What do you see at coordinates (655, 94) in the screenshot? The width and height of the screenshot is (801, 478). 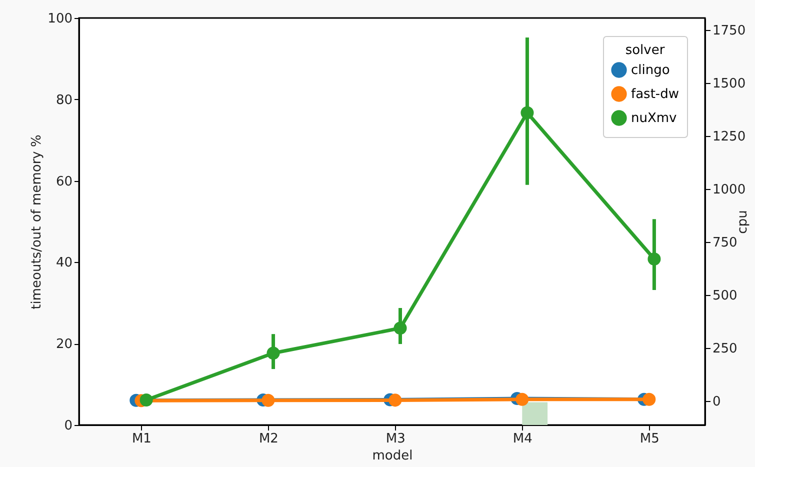 I see `legend-label: fast-dw` at bounding box center [655, 94].